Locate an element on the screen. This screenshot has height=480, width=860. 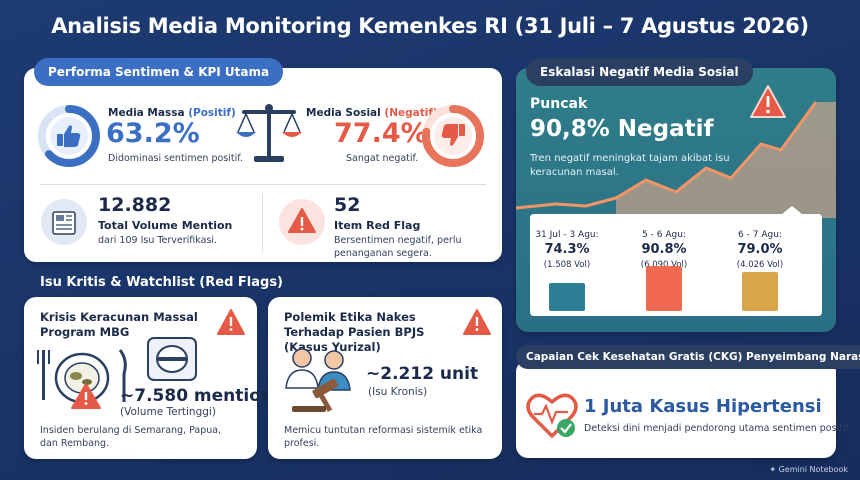
newspaper-icon is located at coordinates (64, 222).